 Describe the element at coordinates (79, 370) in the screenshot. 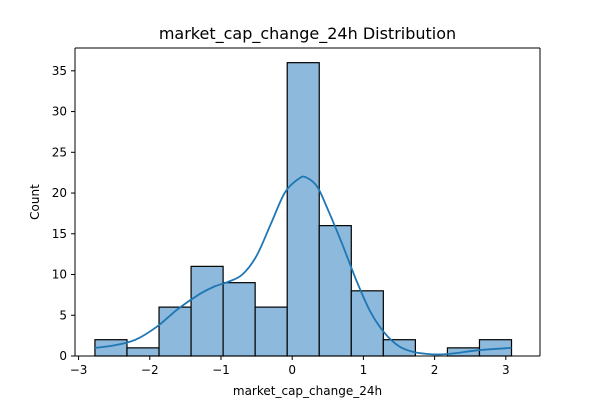

I see `x-tick-label: −3` at that location.